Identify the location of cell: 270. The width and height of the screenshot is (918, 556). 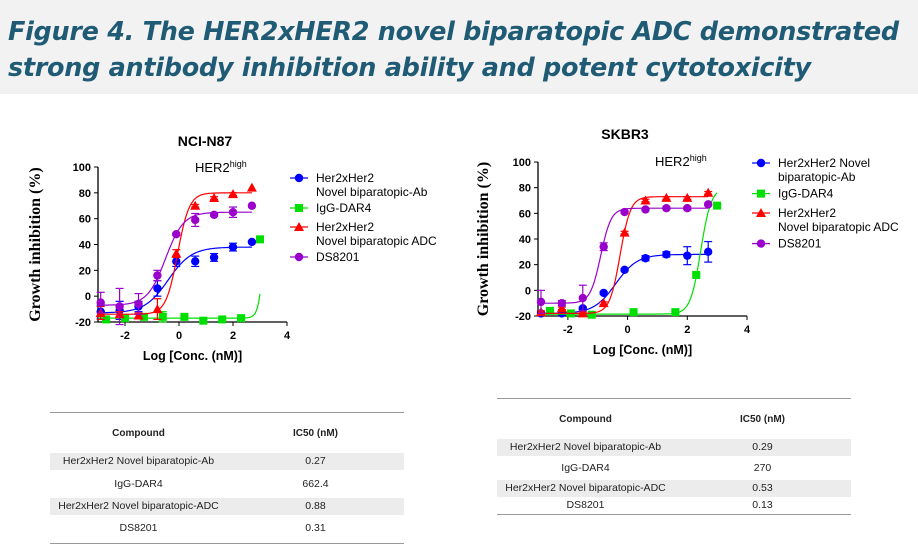
(762, 467).